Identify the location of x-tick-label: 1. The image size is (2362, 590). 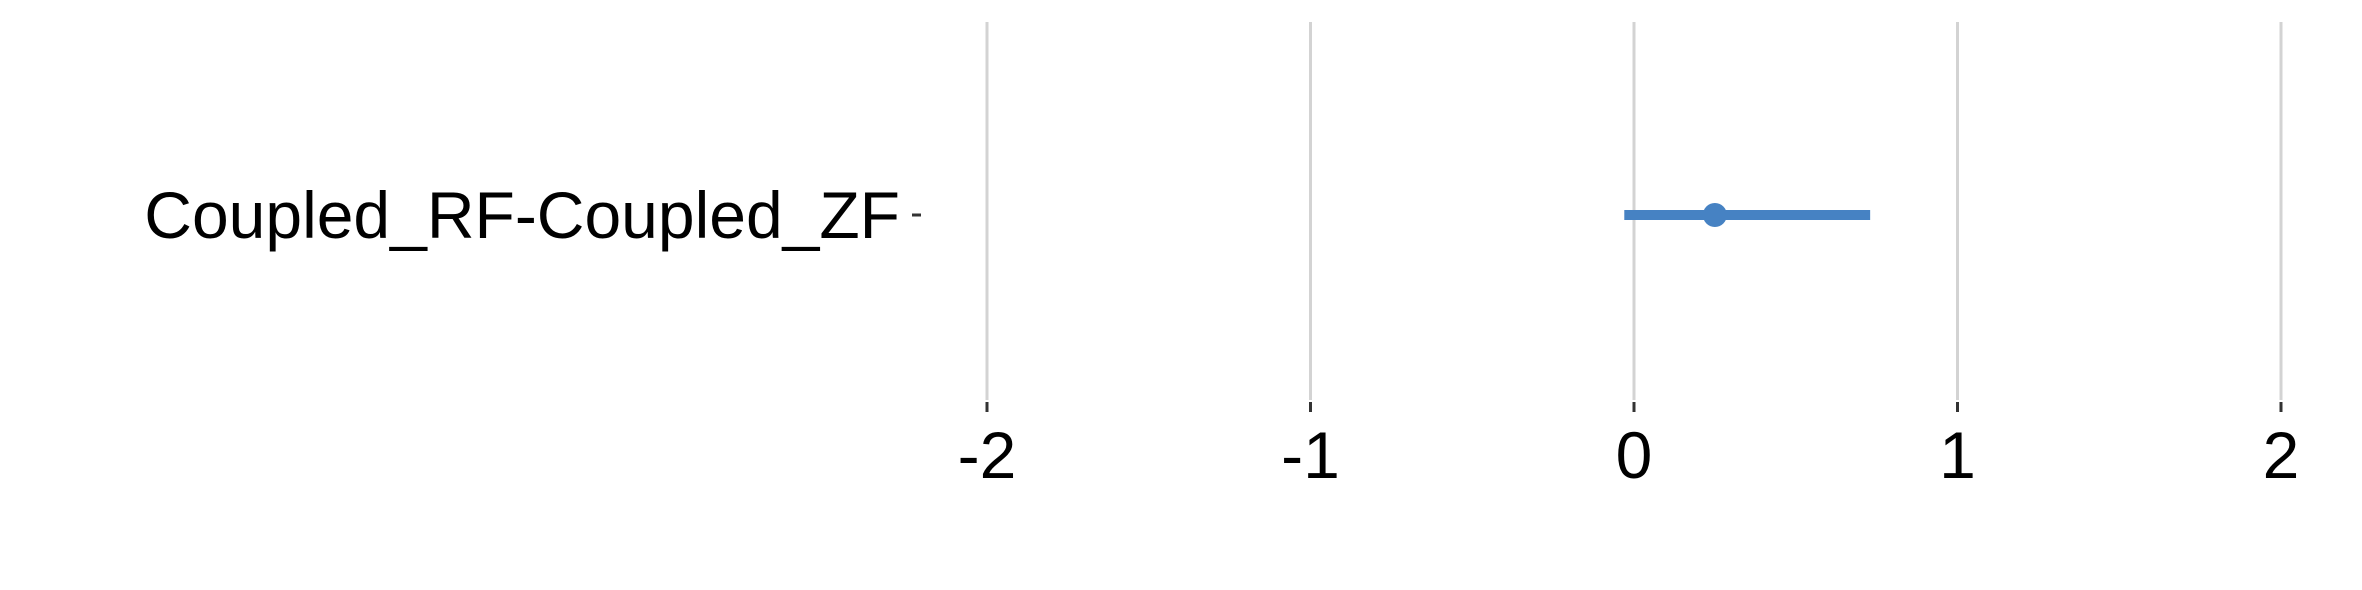
(1957, 455).